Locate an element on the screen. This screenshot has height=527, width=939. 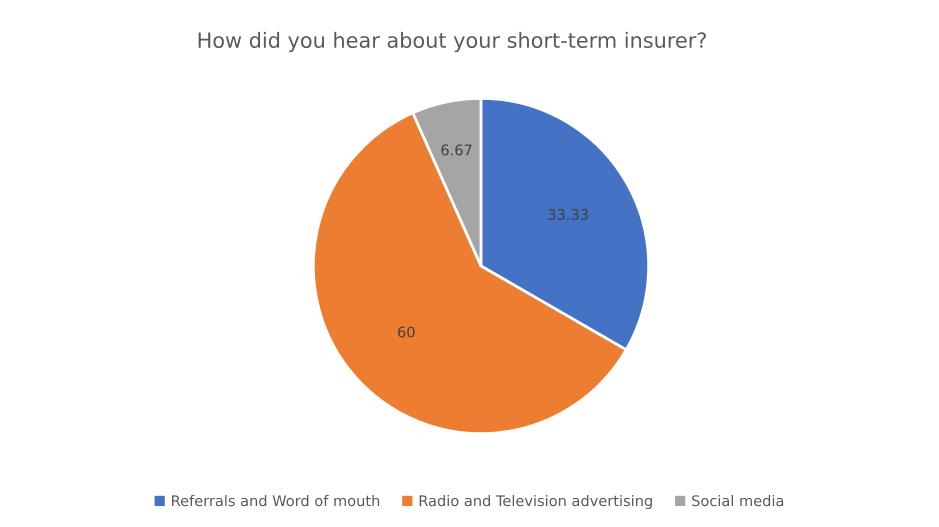
legend-label: Referrals and Word of mouth is located at coordinates (276, 500).